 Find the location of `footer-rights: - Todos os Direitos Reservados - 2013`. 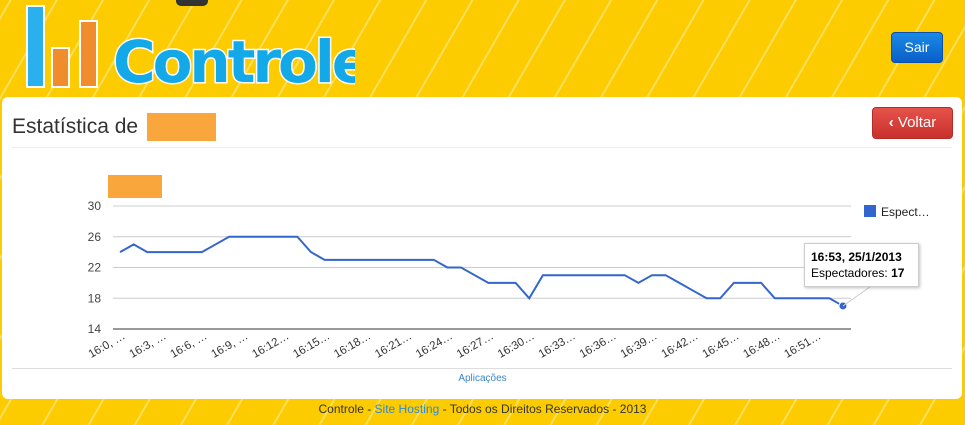

footer-rights: - Todos os Direitos Reservados - 2013 is located at coordinates (543, 409).